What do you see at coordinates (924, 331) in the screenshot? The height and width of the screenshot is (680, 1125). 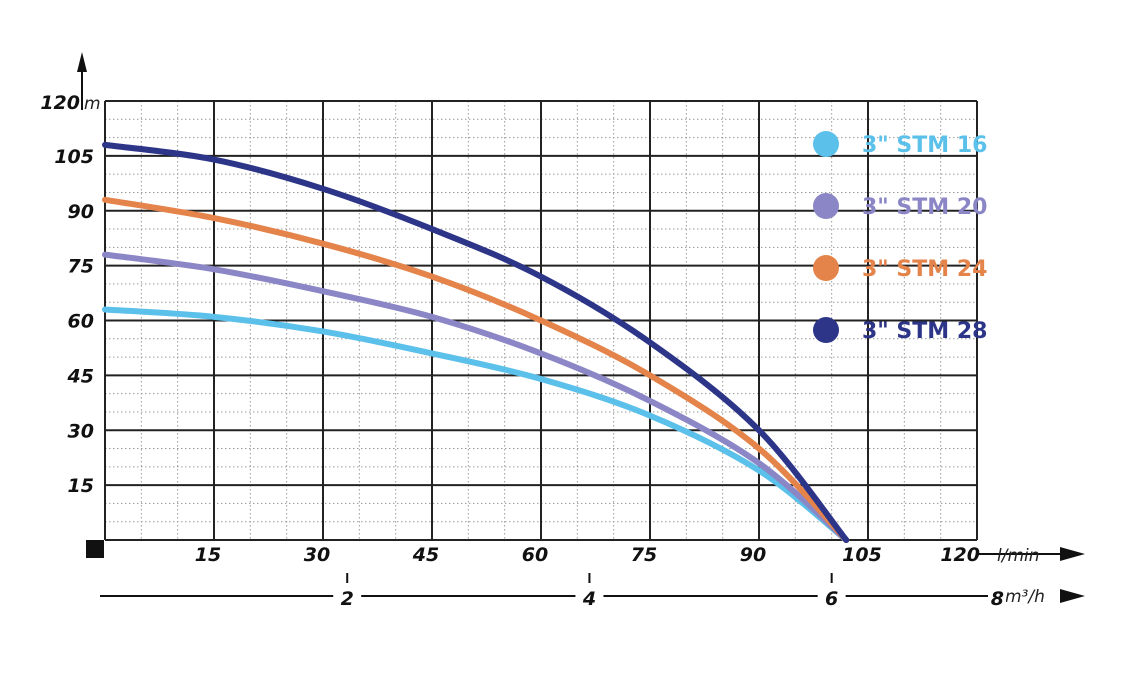 I see `legend-label: 3" STM 28` at bounding box center [924, 331].